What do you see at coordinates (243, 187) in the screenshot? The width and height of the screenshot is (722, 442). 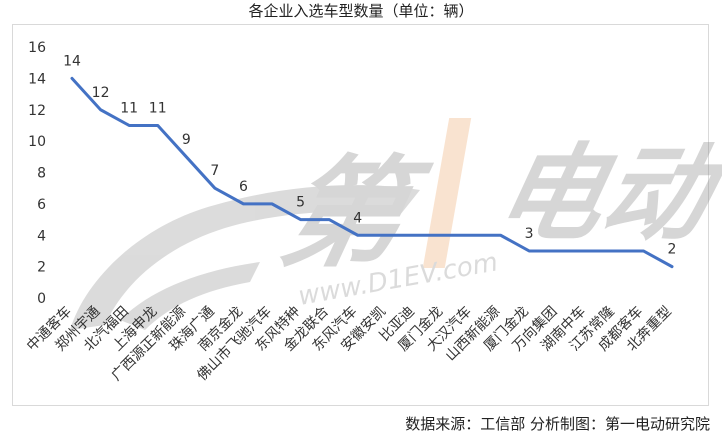 I see `data-label: 6` at bounding box center [243, 187].